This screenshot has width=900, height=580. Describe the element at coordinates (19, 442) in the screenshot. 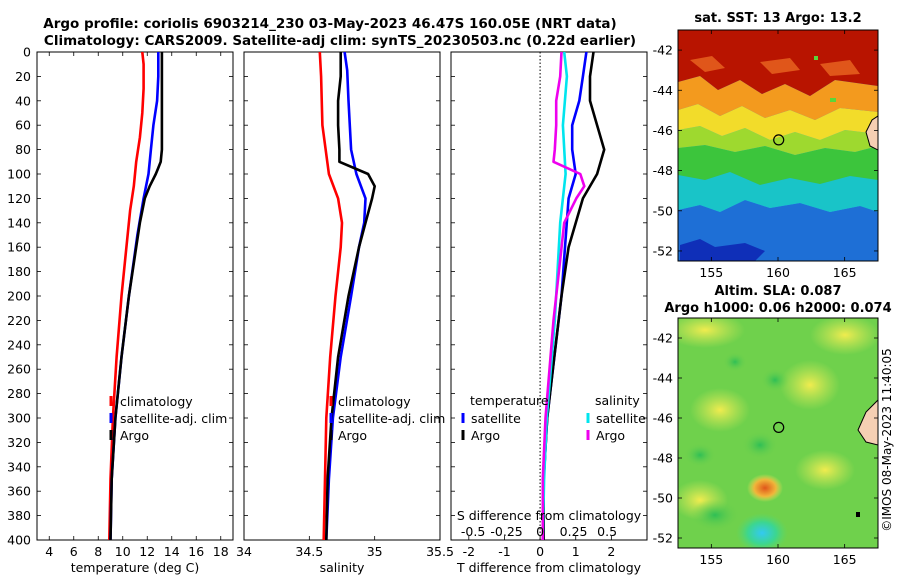

I see `y-tick-label: 320` at that location.